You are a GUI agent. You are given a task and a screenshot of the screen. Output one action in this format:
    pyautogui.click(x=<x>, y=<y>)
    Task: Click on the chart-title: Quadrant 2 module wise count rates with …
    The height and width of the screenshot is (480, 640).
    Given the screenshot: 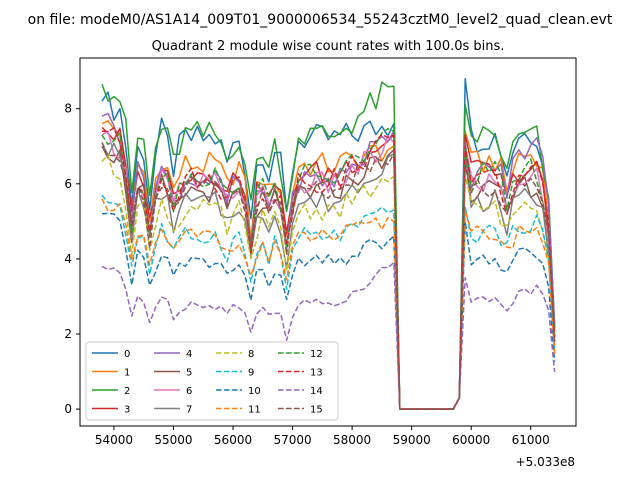 What is the action you would take?
    pyautogui.click(x=328, y=46)
    